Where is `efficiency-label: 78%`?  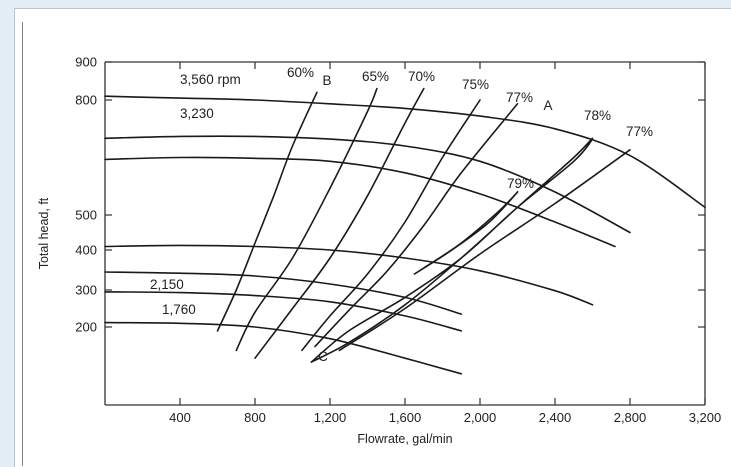
efficiency-label: 78% is located at coordinates (597, 115).